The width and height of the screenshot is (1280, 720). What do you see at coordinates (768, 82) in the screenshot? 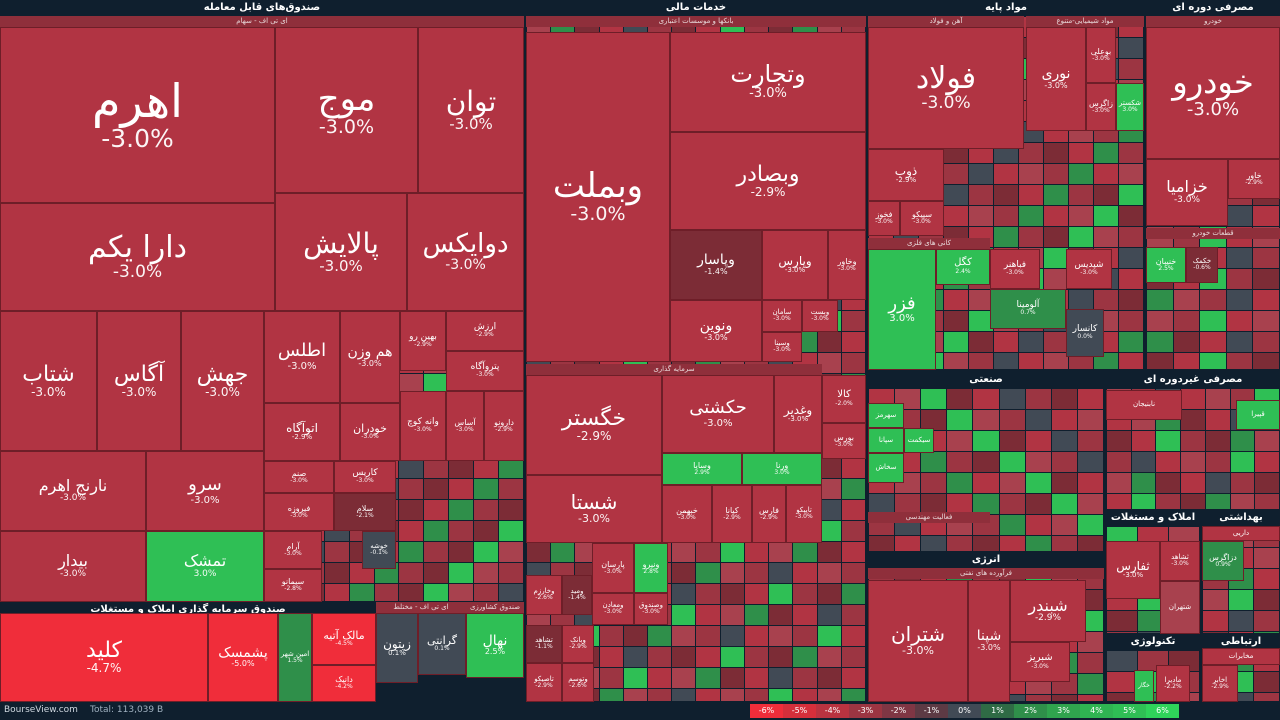
I see `stock-tile: وتجارت -3.0%` at bounding box center [768, 82].